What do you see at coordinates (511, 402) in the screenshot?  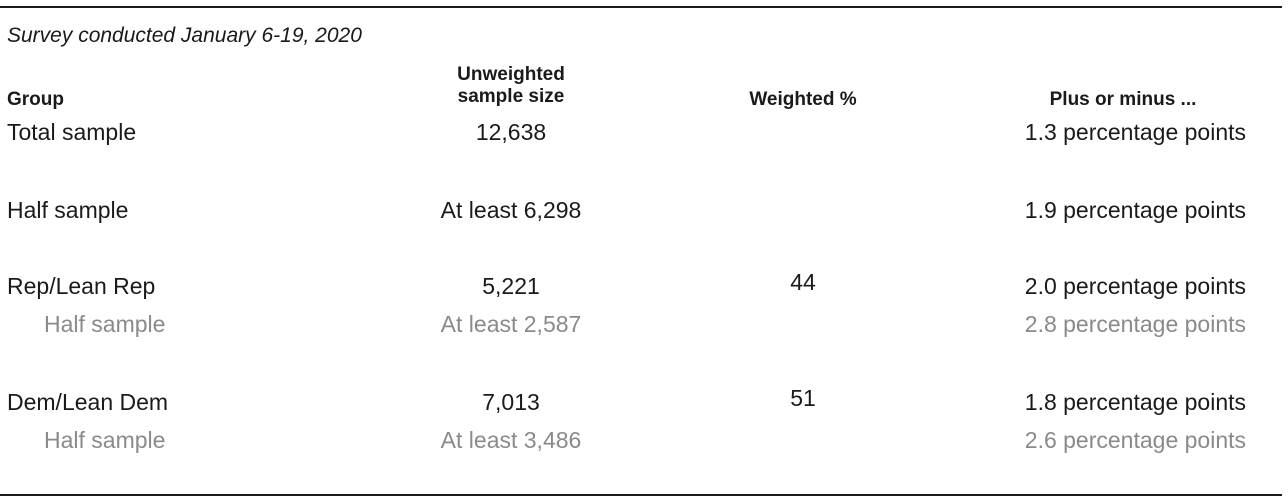 I see `row-dem-size: 7,013` at bounding box center [511, 402].